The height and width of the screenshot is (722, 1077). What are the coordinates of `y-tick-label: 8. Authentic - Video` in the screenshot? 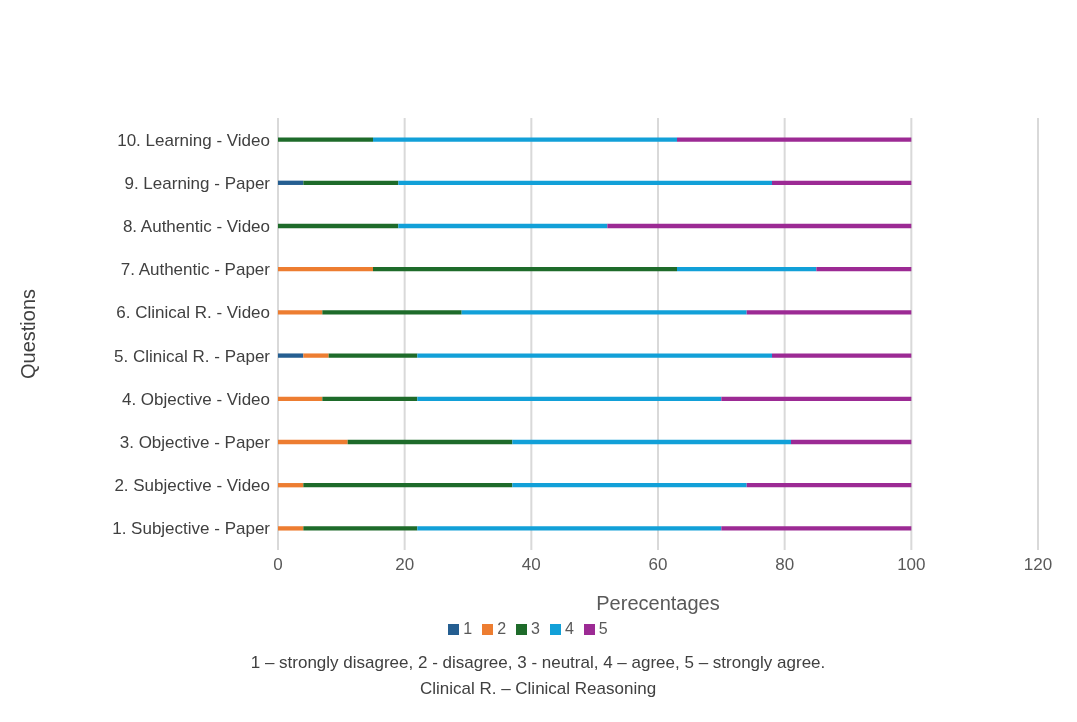 It's located at (196, 227).